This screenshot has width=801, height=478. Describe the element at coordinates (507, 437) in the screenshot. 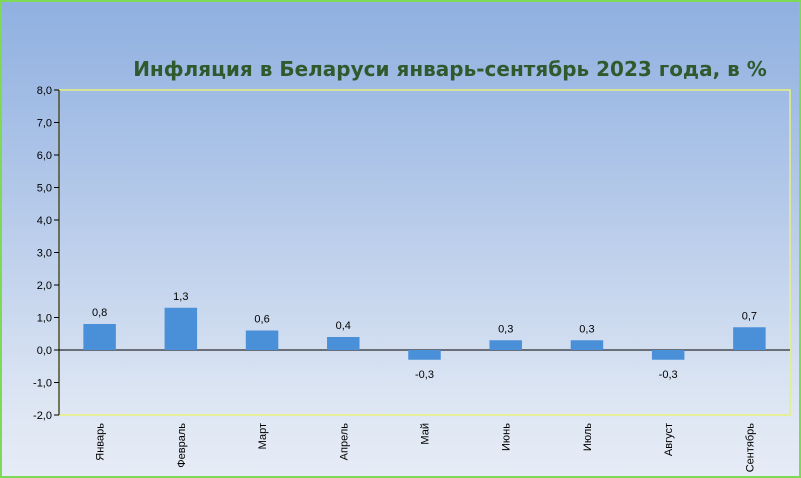

I see `category-label: Июнь` at that location.